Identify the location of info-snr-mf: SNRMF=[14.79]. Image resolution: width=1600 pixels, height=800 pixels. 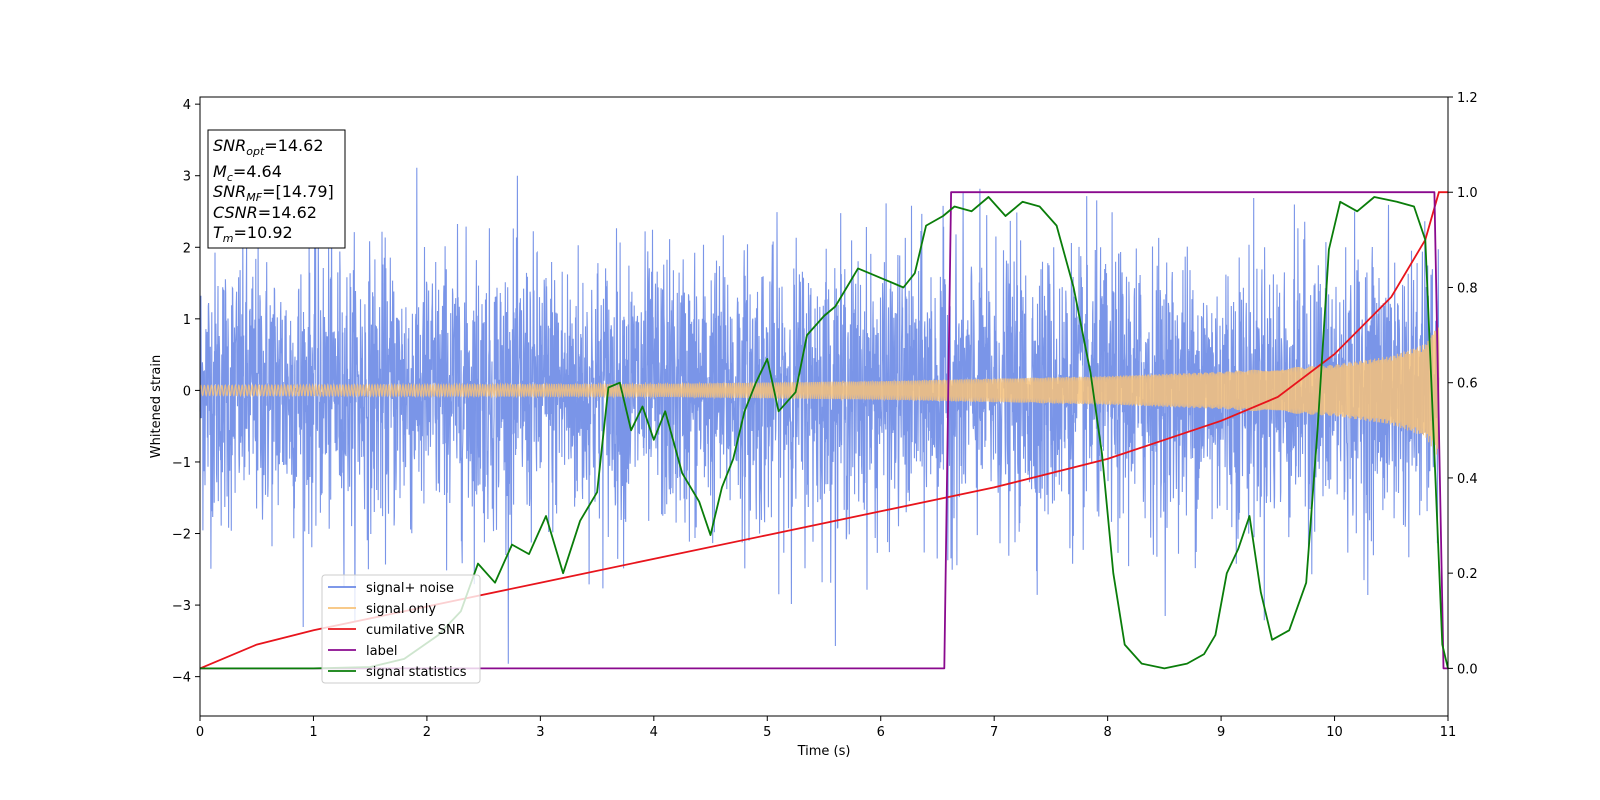
(273, 193).